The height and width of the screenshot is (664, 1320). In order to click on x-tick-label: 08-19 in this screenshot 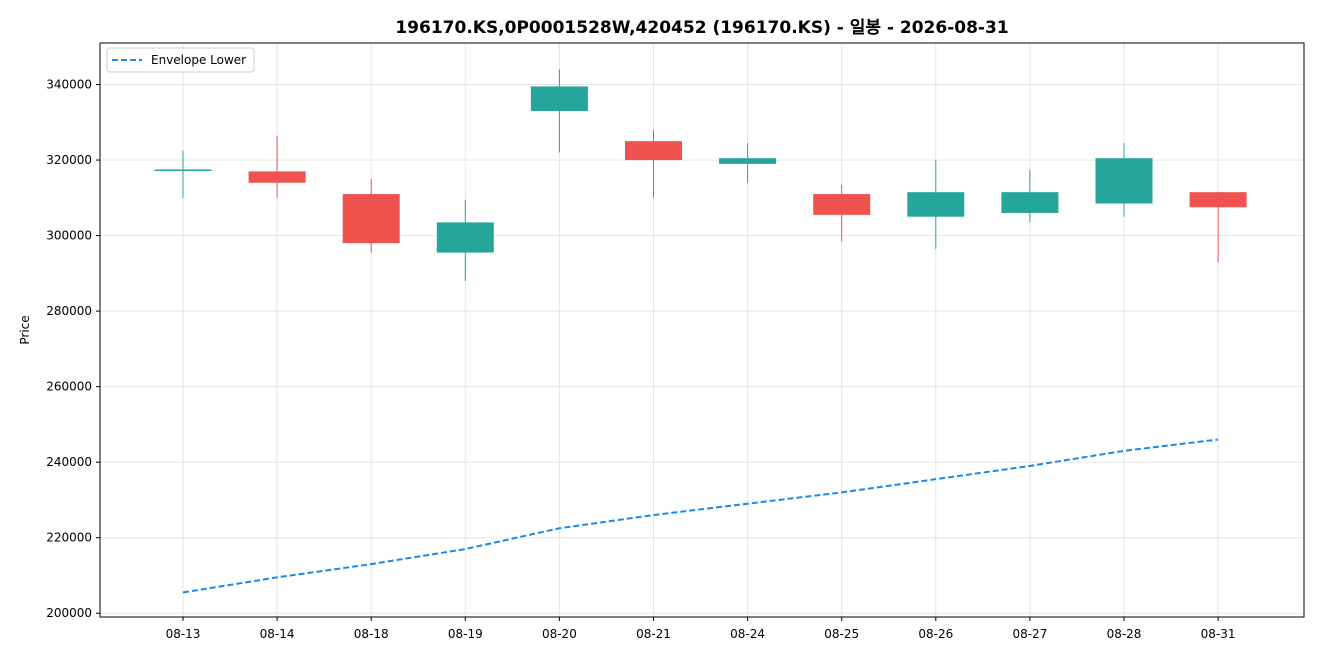, I will do `click(465, 634)`.